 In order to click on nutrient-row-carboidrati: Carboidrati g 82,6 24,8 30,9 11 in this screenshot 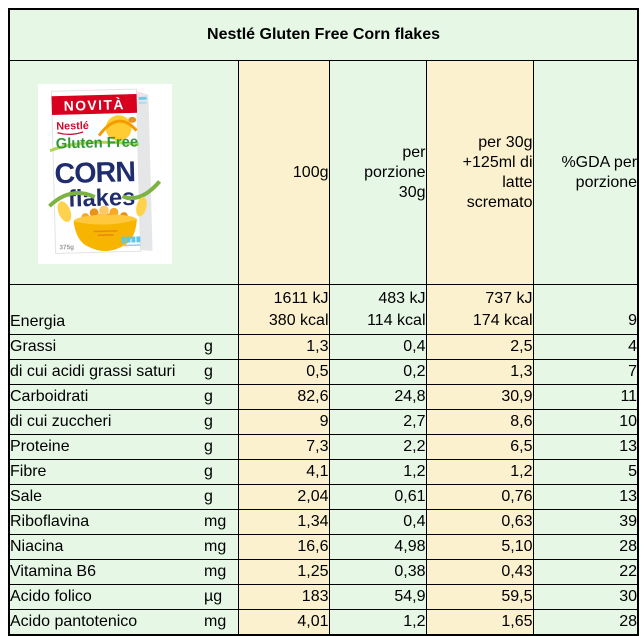, I will do `click(323, 397)`.